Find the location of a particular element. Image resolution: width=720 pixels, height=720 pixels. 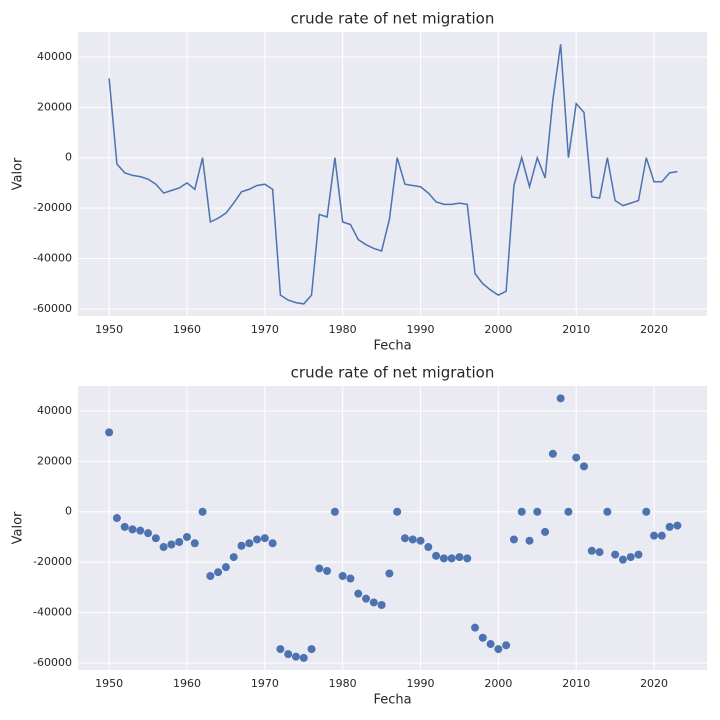

x-tick-label: 2020 is located at coordinates (654, 329).